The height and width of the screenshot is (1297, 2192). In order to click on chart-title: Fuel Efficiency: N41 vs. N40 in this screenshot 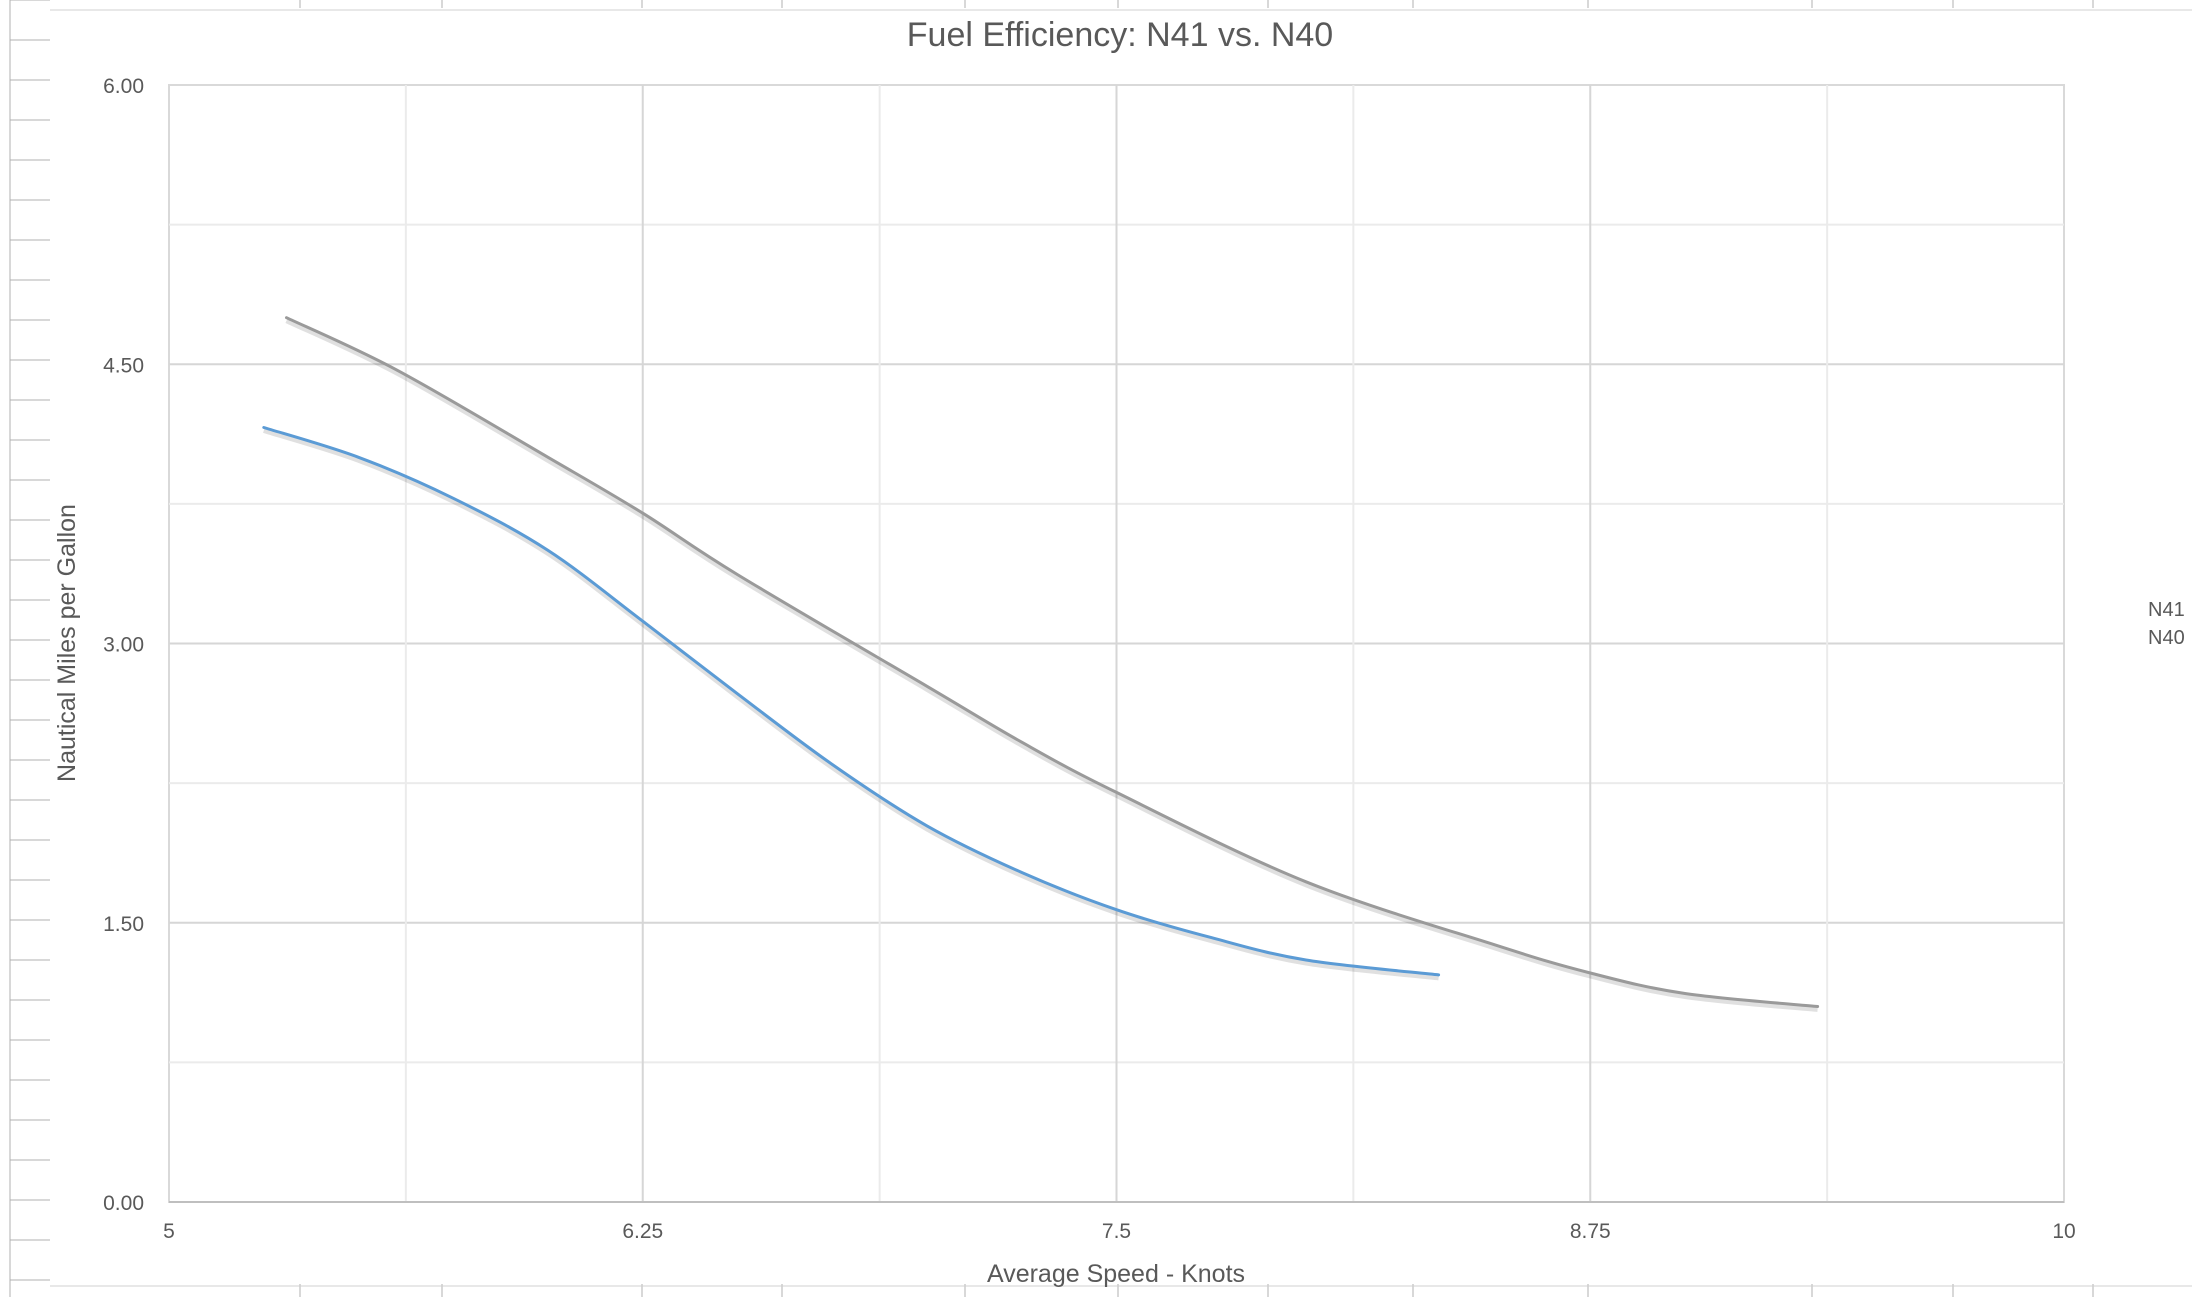, I will do `click(1120, 35)`.